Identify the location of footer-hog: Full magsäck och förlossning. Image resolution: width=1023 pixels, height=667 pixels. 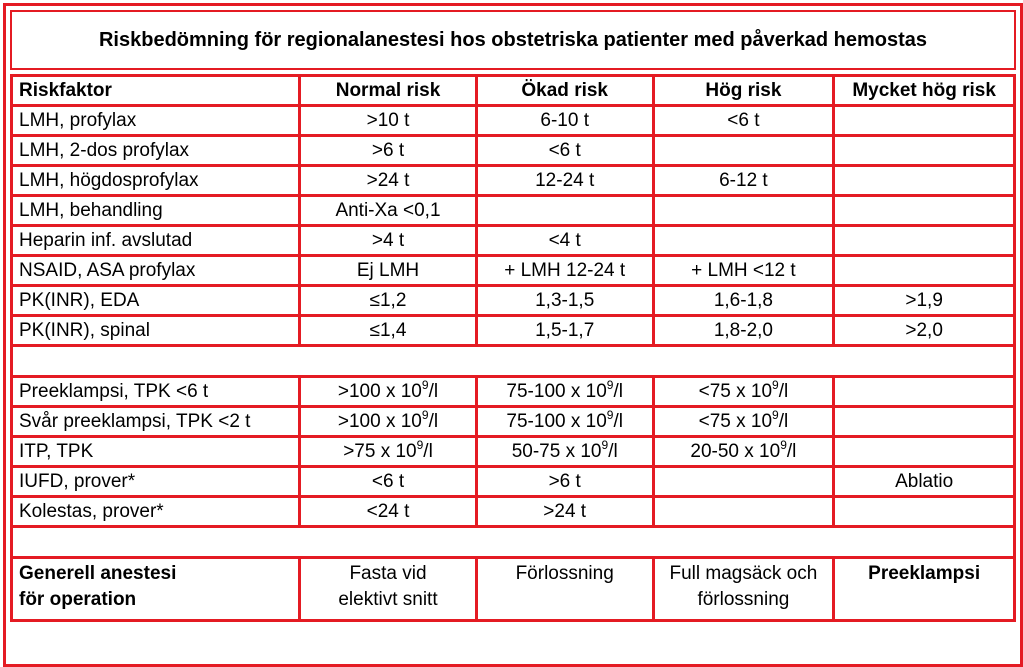
(743, 589).